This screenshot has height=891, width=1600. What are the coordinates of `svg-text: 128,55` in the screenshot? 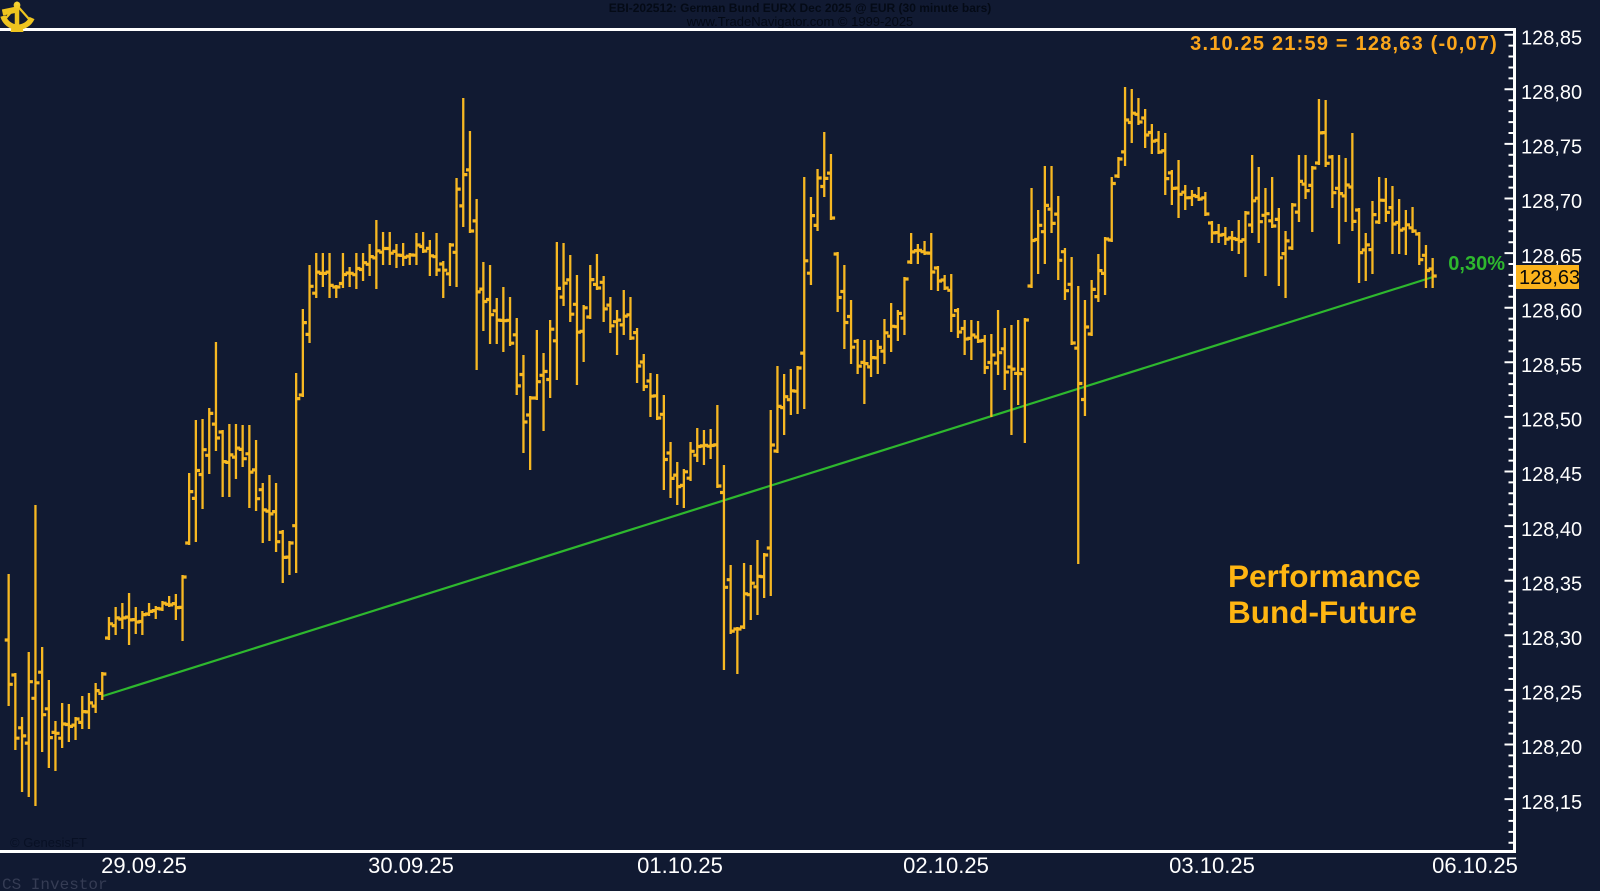 It's located at (1551, 366).